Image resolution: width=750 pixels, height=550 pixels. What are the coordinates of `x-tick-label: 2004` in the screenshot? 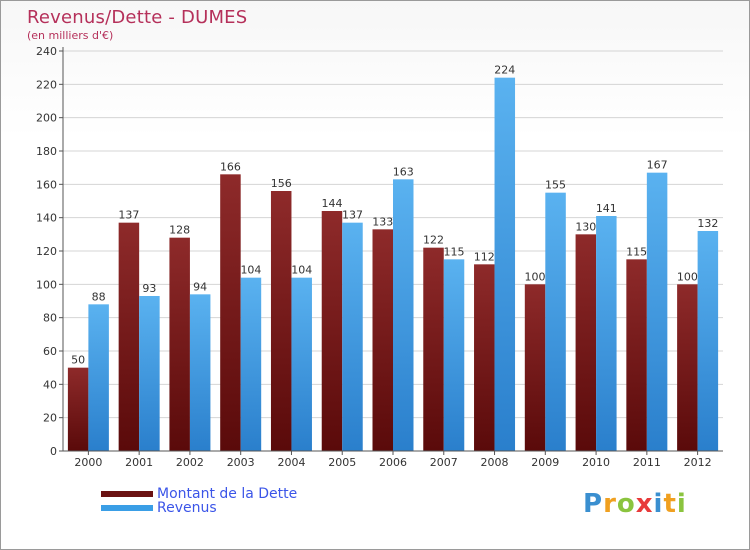 It's located at (291, 462).